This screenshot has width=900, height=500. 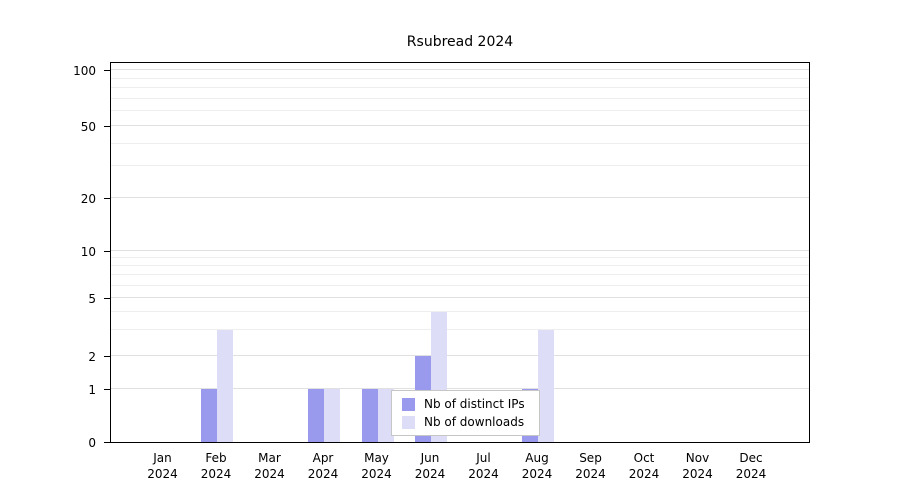 What do you see at coordinates (537, 466) in the screenshot?
I see `x-tick-label: Aug 2024` at bounding box center [537, 466].